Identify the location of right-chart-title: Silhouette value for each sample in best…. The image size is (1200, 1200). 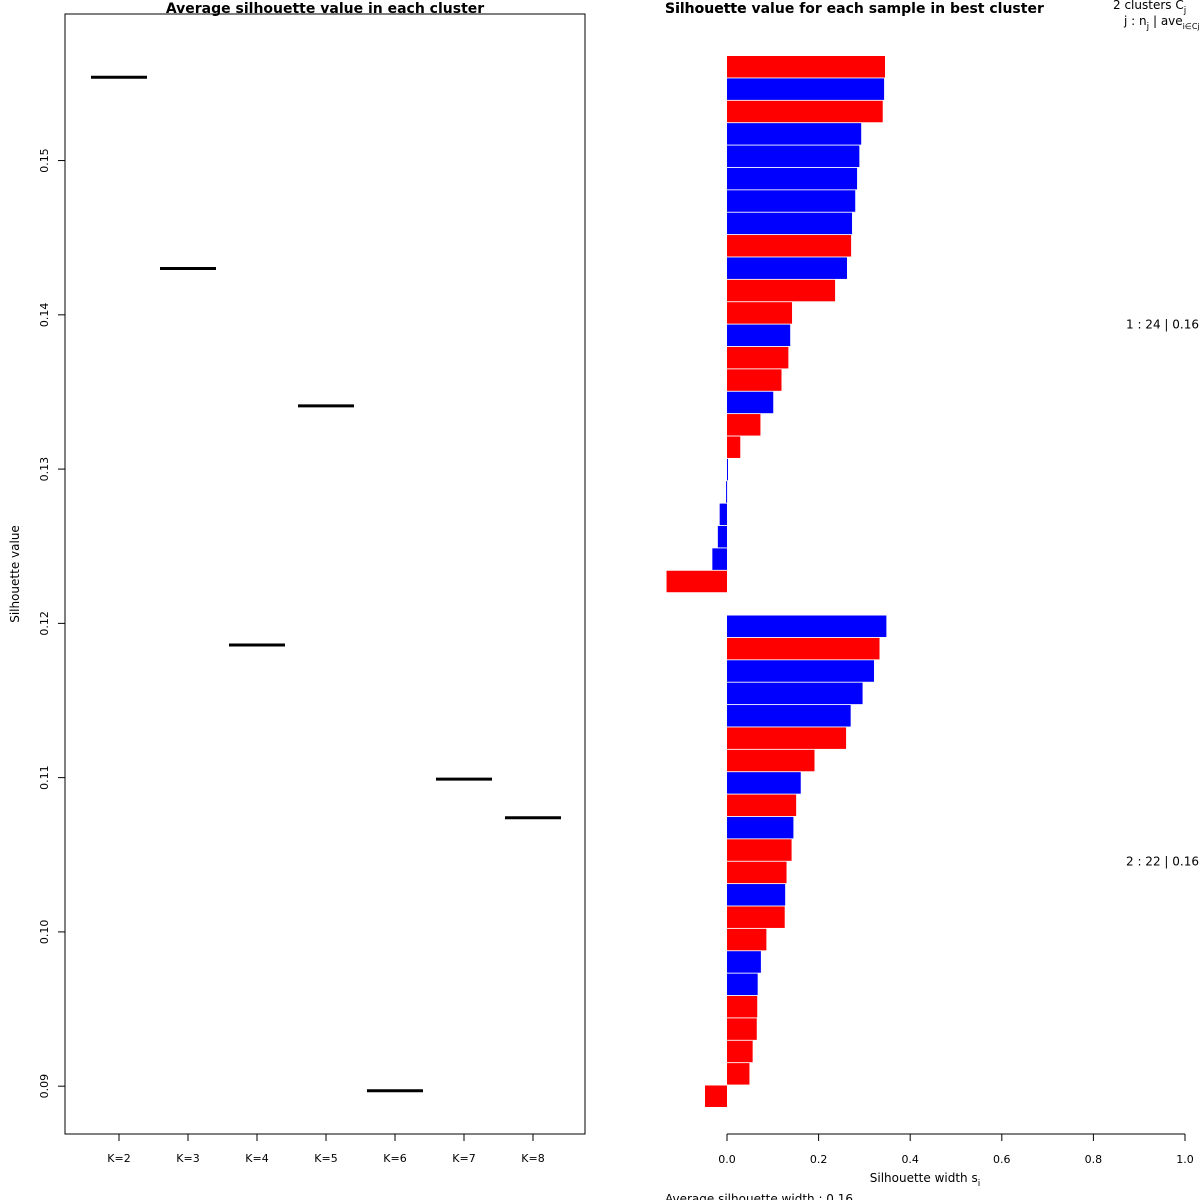
(854, 9).